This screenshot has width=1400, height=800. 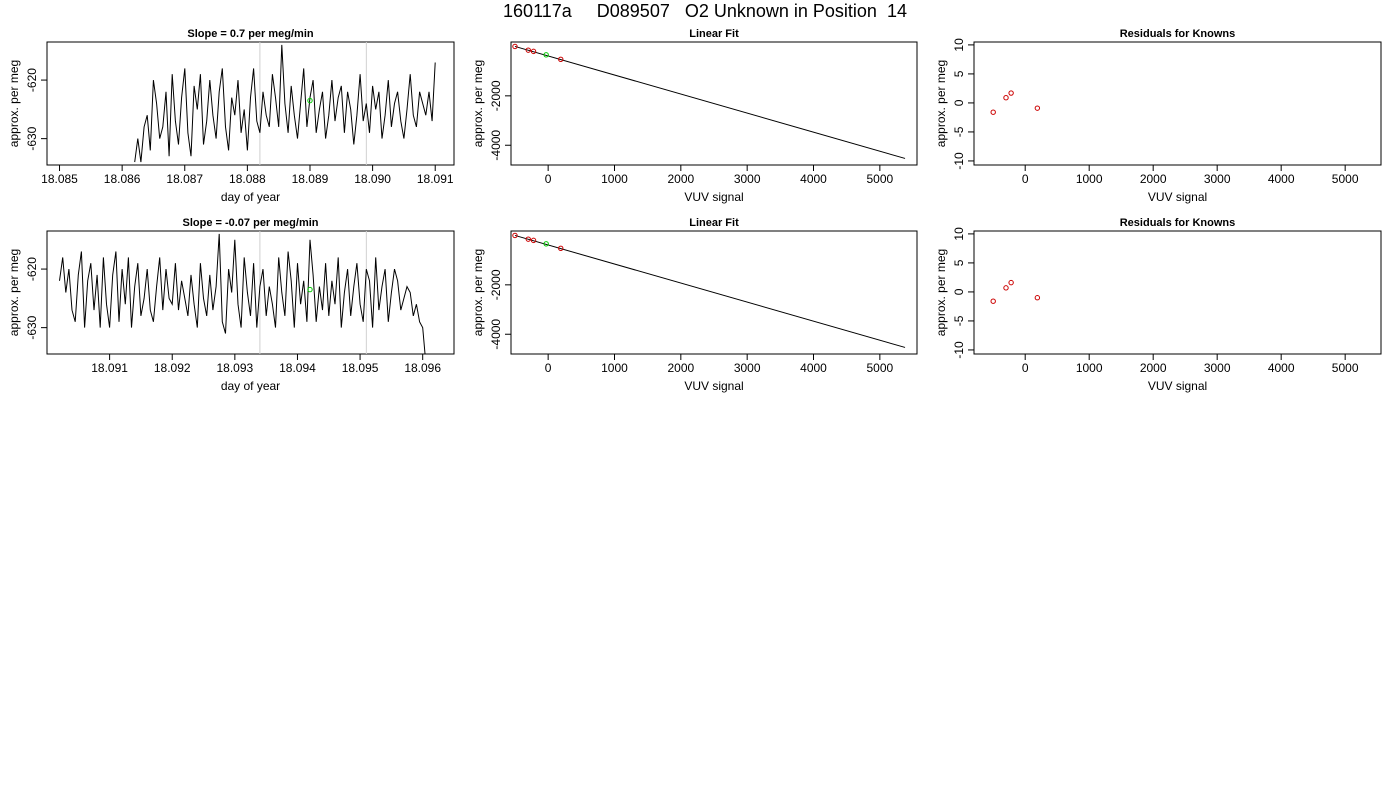 What do you see at coordinates (234, 368) in the screenshot?
I see `x-tick-label: 18.093` at bounding box center [234, 368].